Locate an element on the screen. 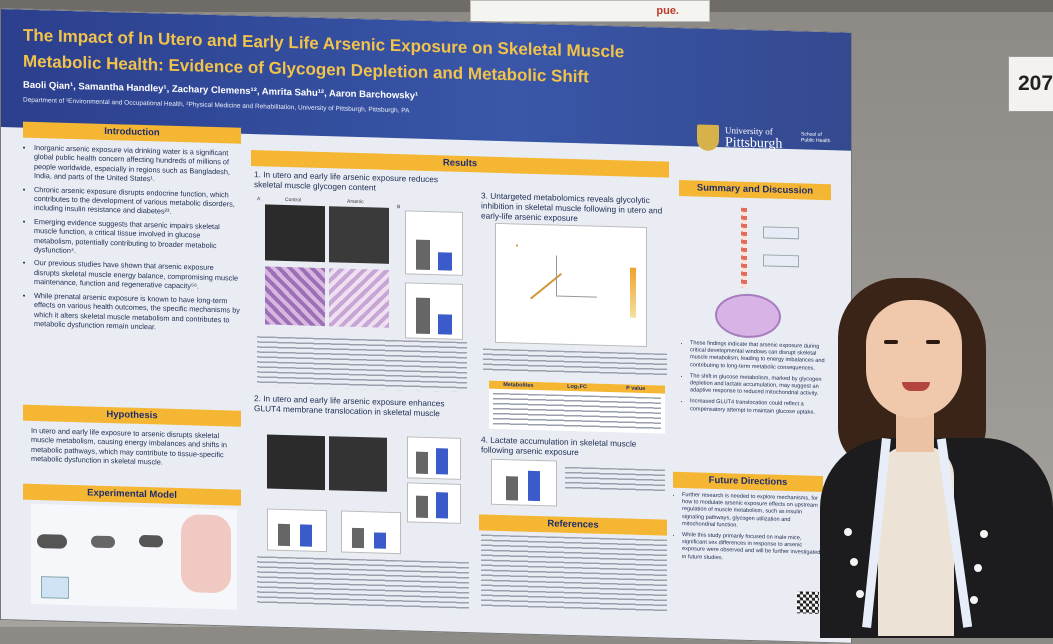  logo-university-name: Pittsburgh is located at coordinates (754, 143).